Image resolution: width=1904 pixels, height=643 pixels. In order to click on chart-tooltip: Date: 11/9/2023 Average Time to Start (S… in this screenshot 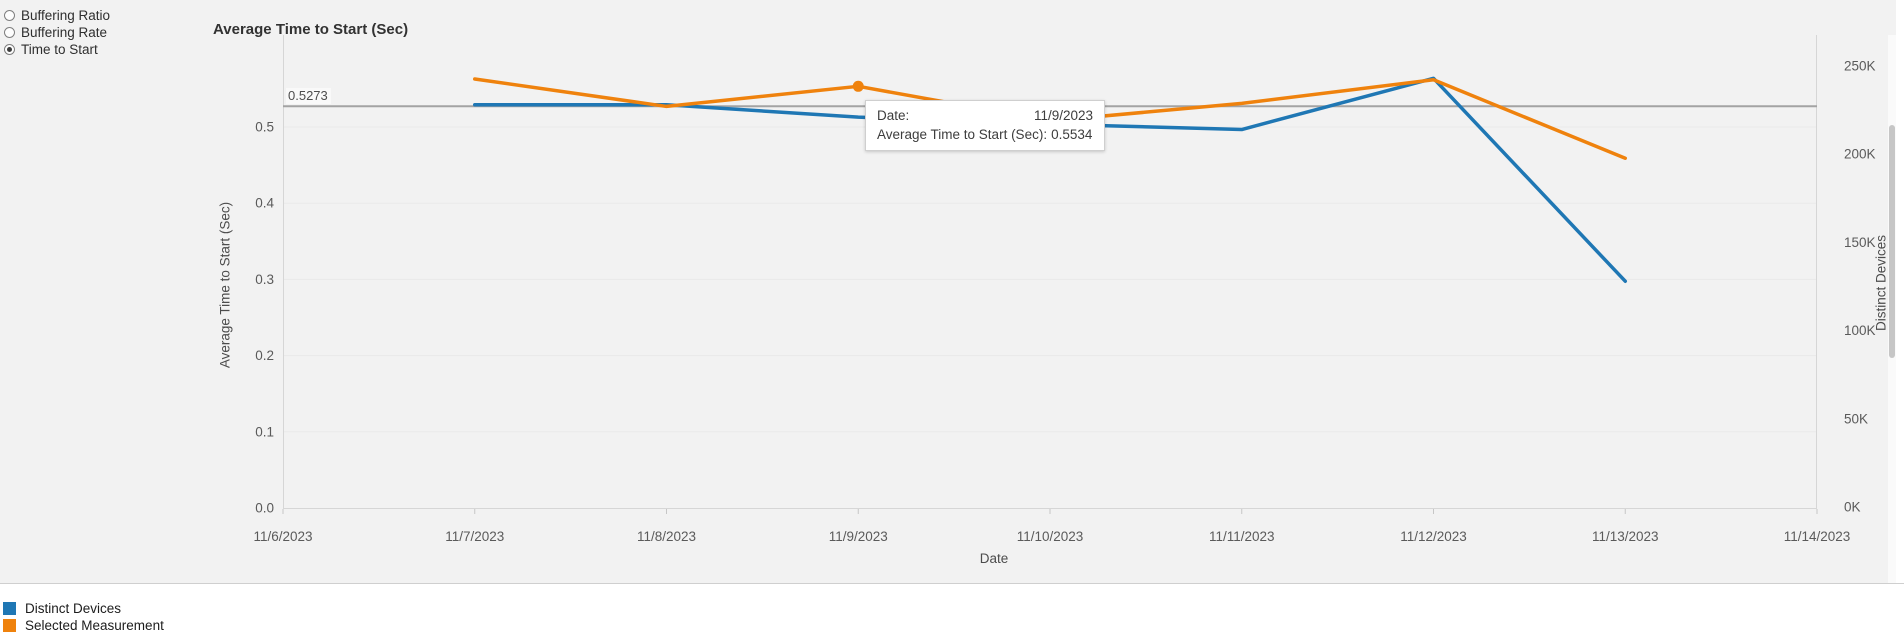, I will do `click(985, 125)`.